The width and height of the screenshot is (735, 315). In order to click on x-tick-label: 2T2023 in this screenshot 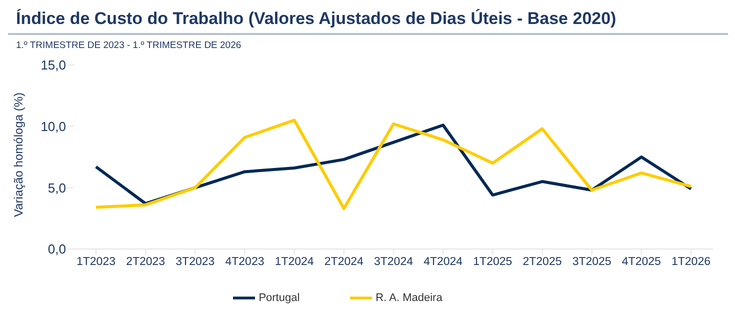, I will do `click(146, 262)`.